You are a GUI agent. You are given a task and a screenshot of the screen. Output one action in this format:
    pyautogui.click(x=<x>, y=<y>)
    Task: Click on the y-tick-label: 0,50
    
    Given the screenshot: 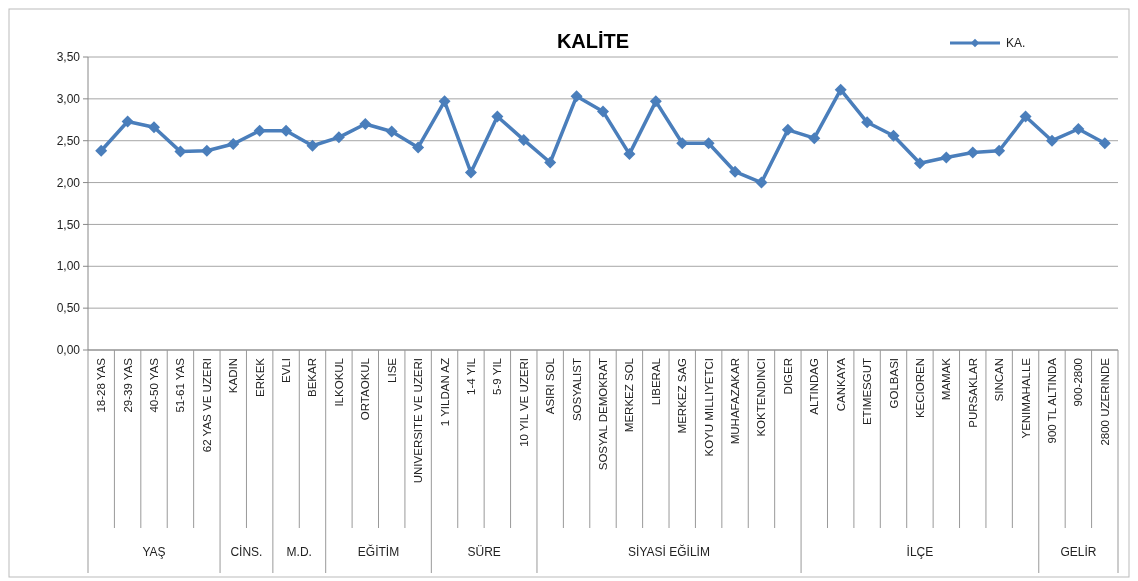 What is the action you would take?
    pyautogui.click(x=68, y=308)
    